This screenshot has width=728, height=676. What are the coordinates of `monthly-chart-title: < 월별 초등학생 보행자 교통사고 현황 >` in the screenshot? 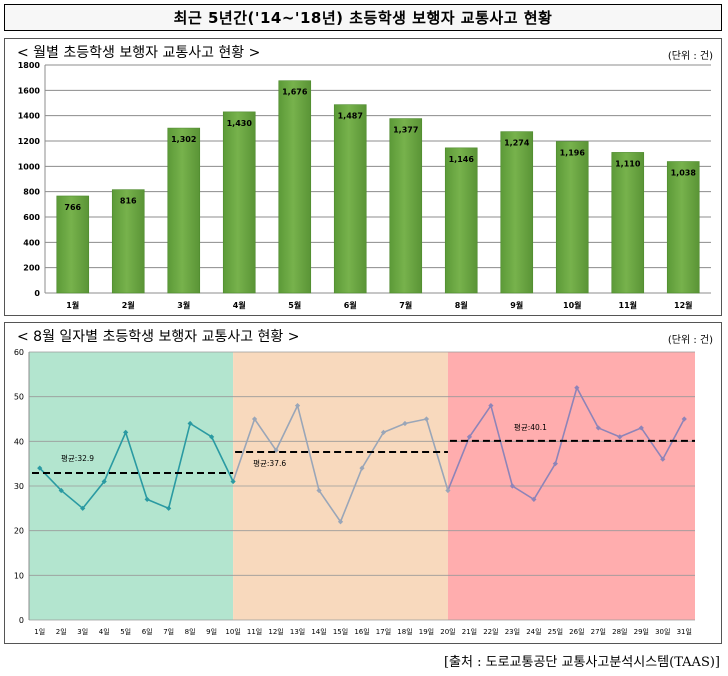 It's located at (139, 53).